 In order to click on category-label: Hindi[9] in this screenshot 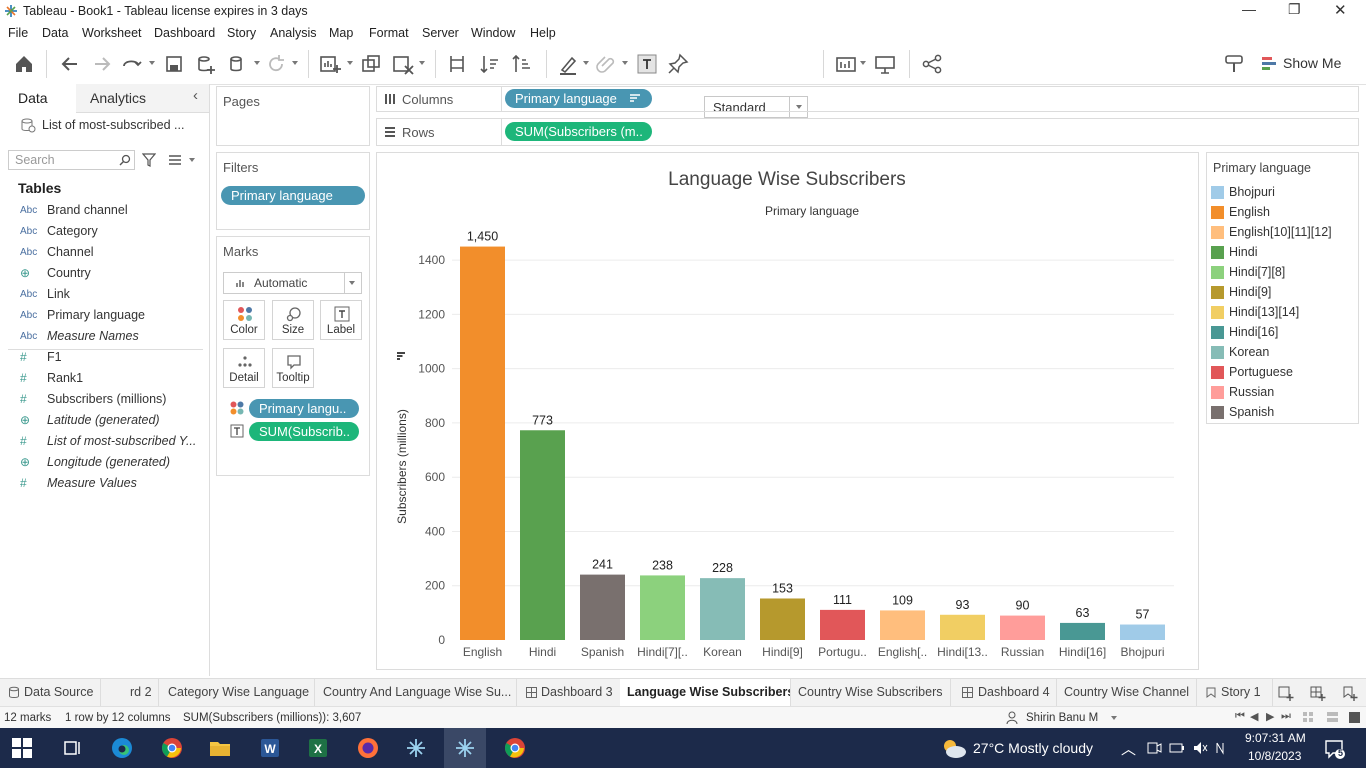, I will do `click(782, 652)`.